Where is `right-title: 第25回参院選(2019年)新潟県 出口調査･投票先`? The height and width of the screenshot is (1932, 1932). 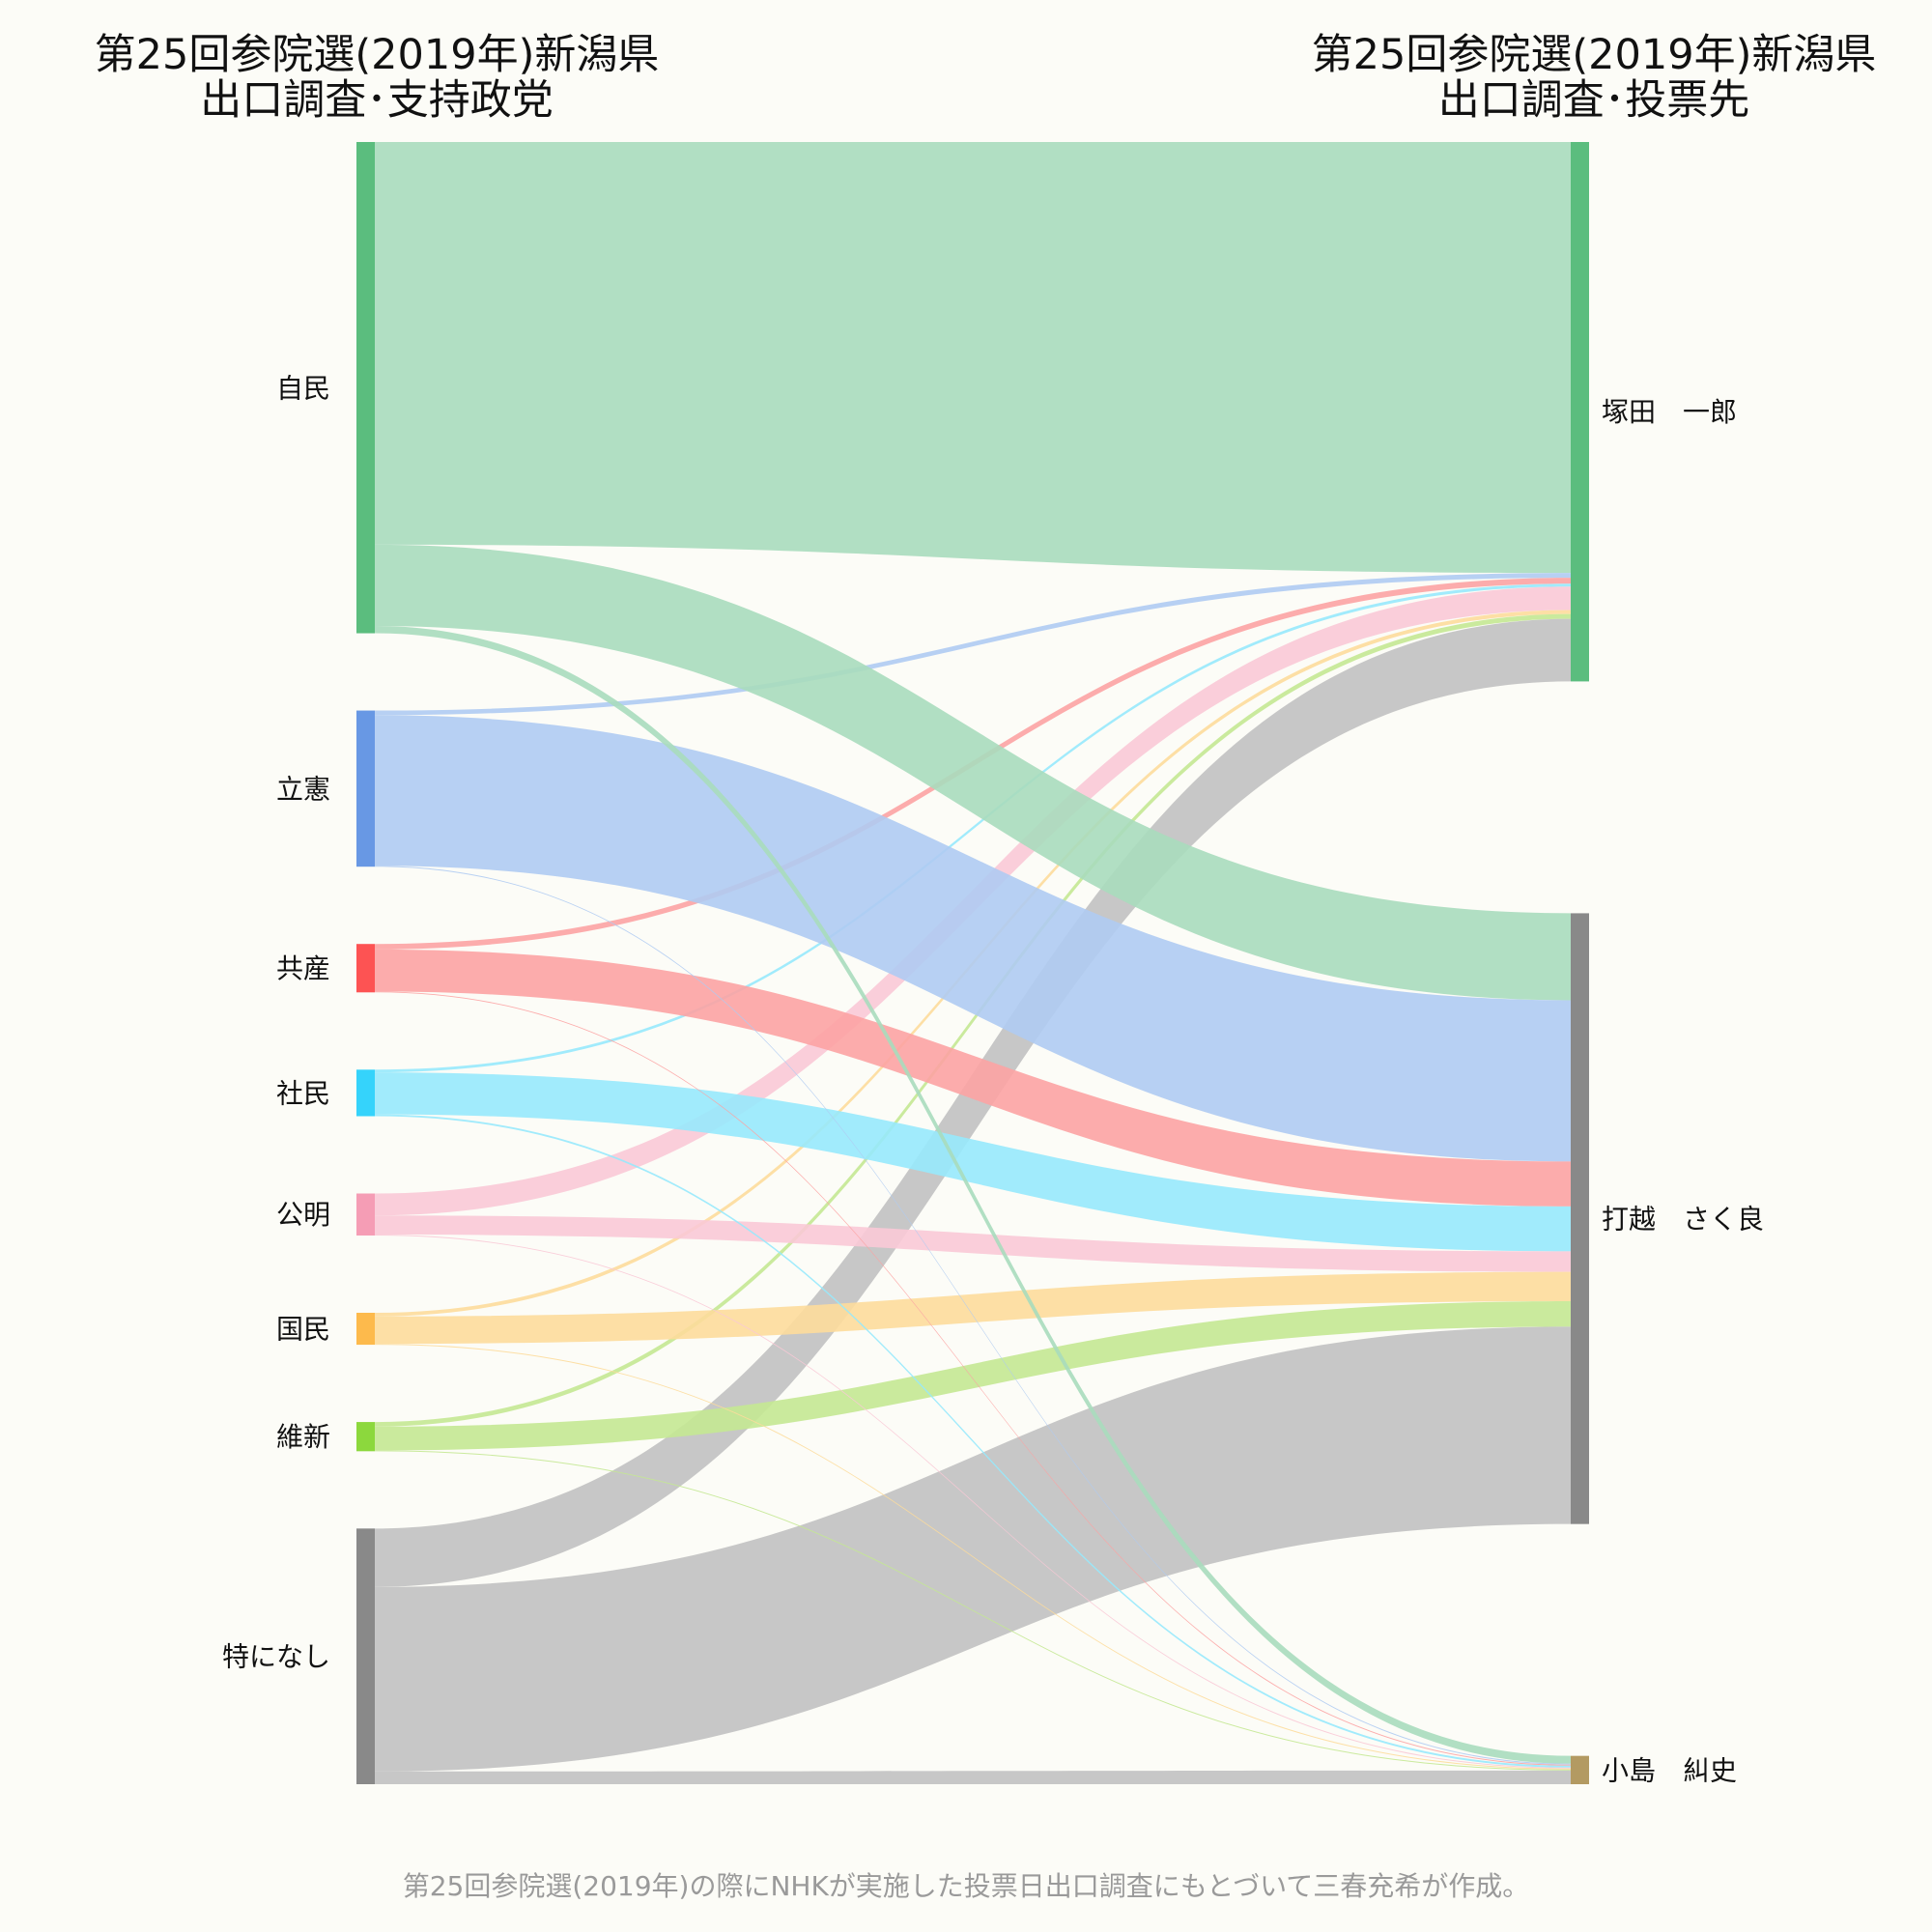
right-title: 第25回参院選(2019年)新潟県 出口調査･投票先 is located at coordinates (1589, 78).